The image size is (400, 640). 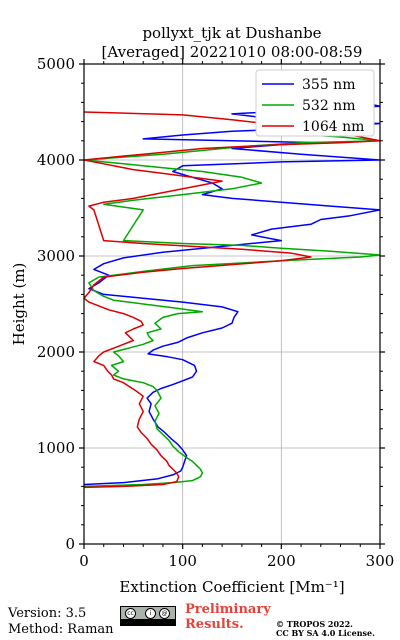 What do you see at coordinates (232, 52) in the screenshot?
I see `chart-title-line2: [Averaged] 20221010 08:00-08:59` at bounding box center [232, 52].